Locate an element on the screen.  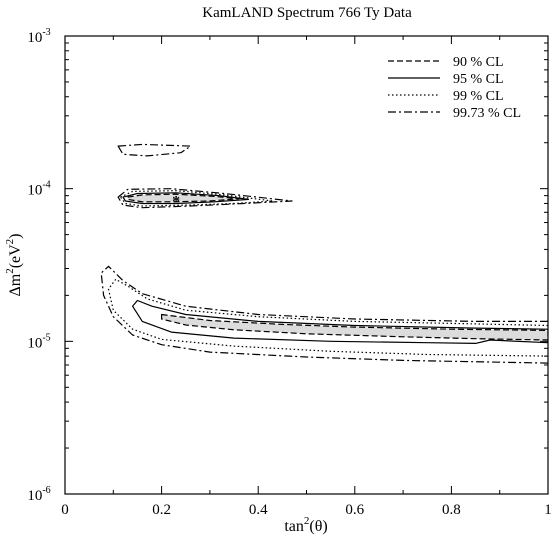
contour-middle-island-dashed is located at coordinates (183, 198).